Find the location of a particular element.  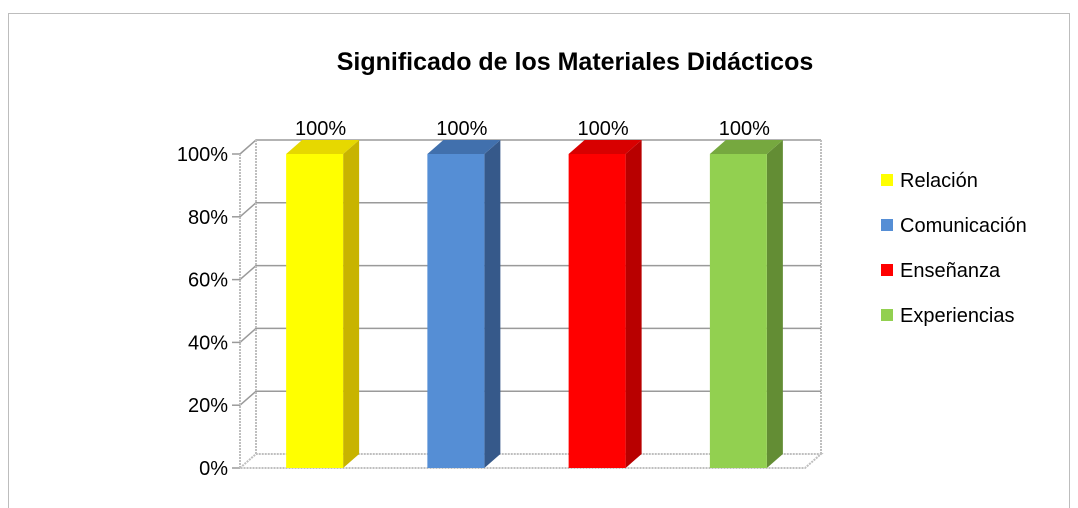

legend-item: Enseñanza is located at coordinates (941, 271).